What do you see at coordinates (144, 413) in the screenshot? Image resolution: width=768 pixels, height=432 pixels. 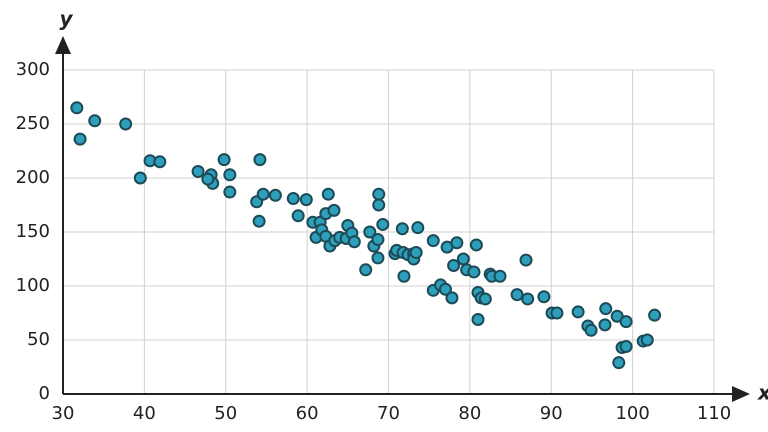 I see `x-tick-label: 40` at bounding box center [144, 413].